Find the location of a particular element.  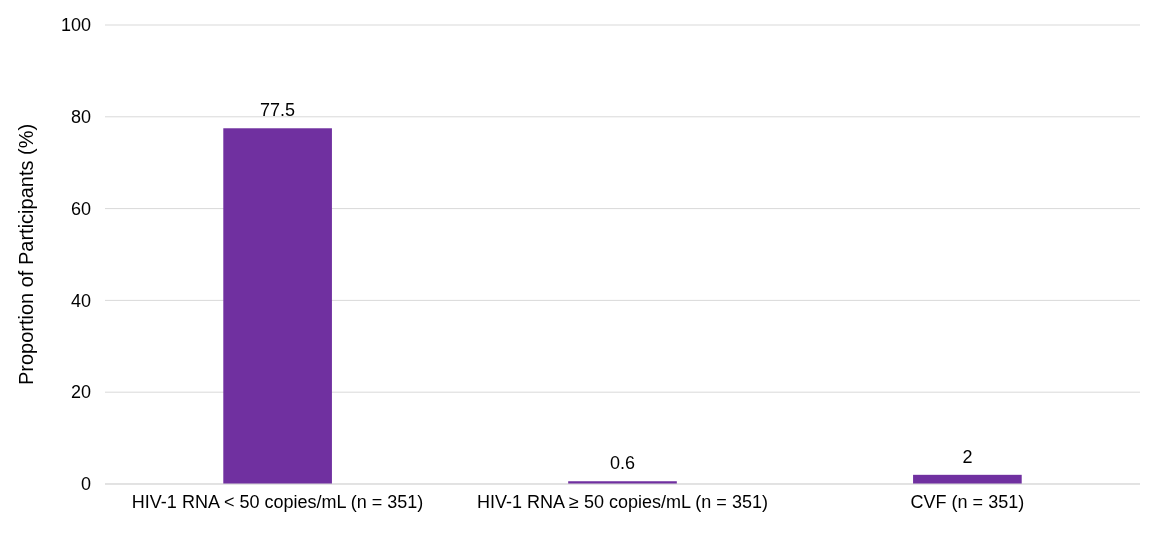

x-tick-label: CVF (n = 351) is located at coordinates (967, 502).